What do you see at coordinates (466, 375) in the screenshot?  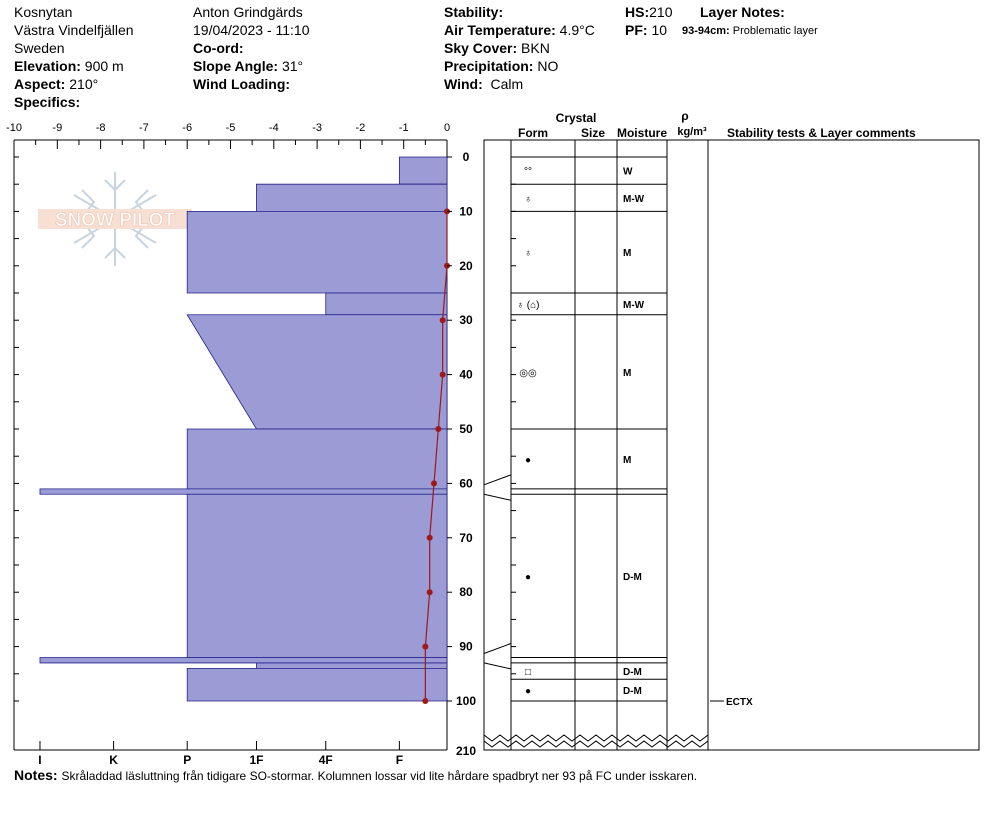 I see `depth-tick-label: 40` at bounding box center [466, 375].